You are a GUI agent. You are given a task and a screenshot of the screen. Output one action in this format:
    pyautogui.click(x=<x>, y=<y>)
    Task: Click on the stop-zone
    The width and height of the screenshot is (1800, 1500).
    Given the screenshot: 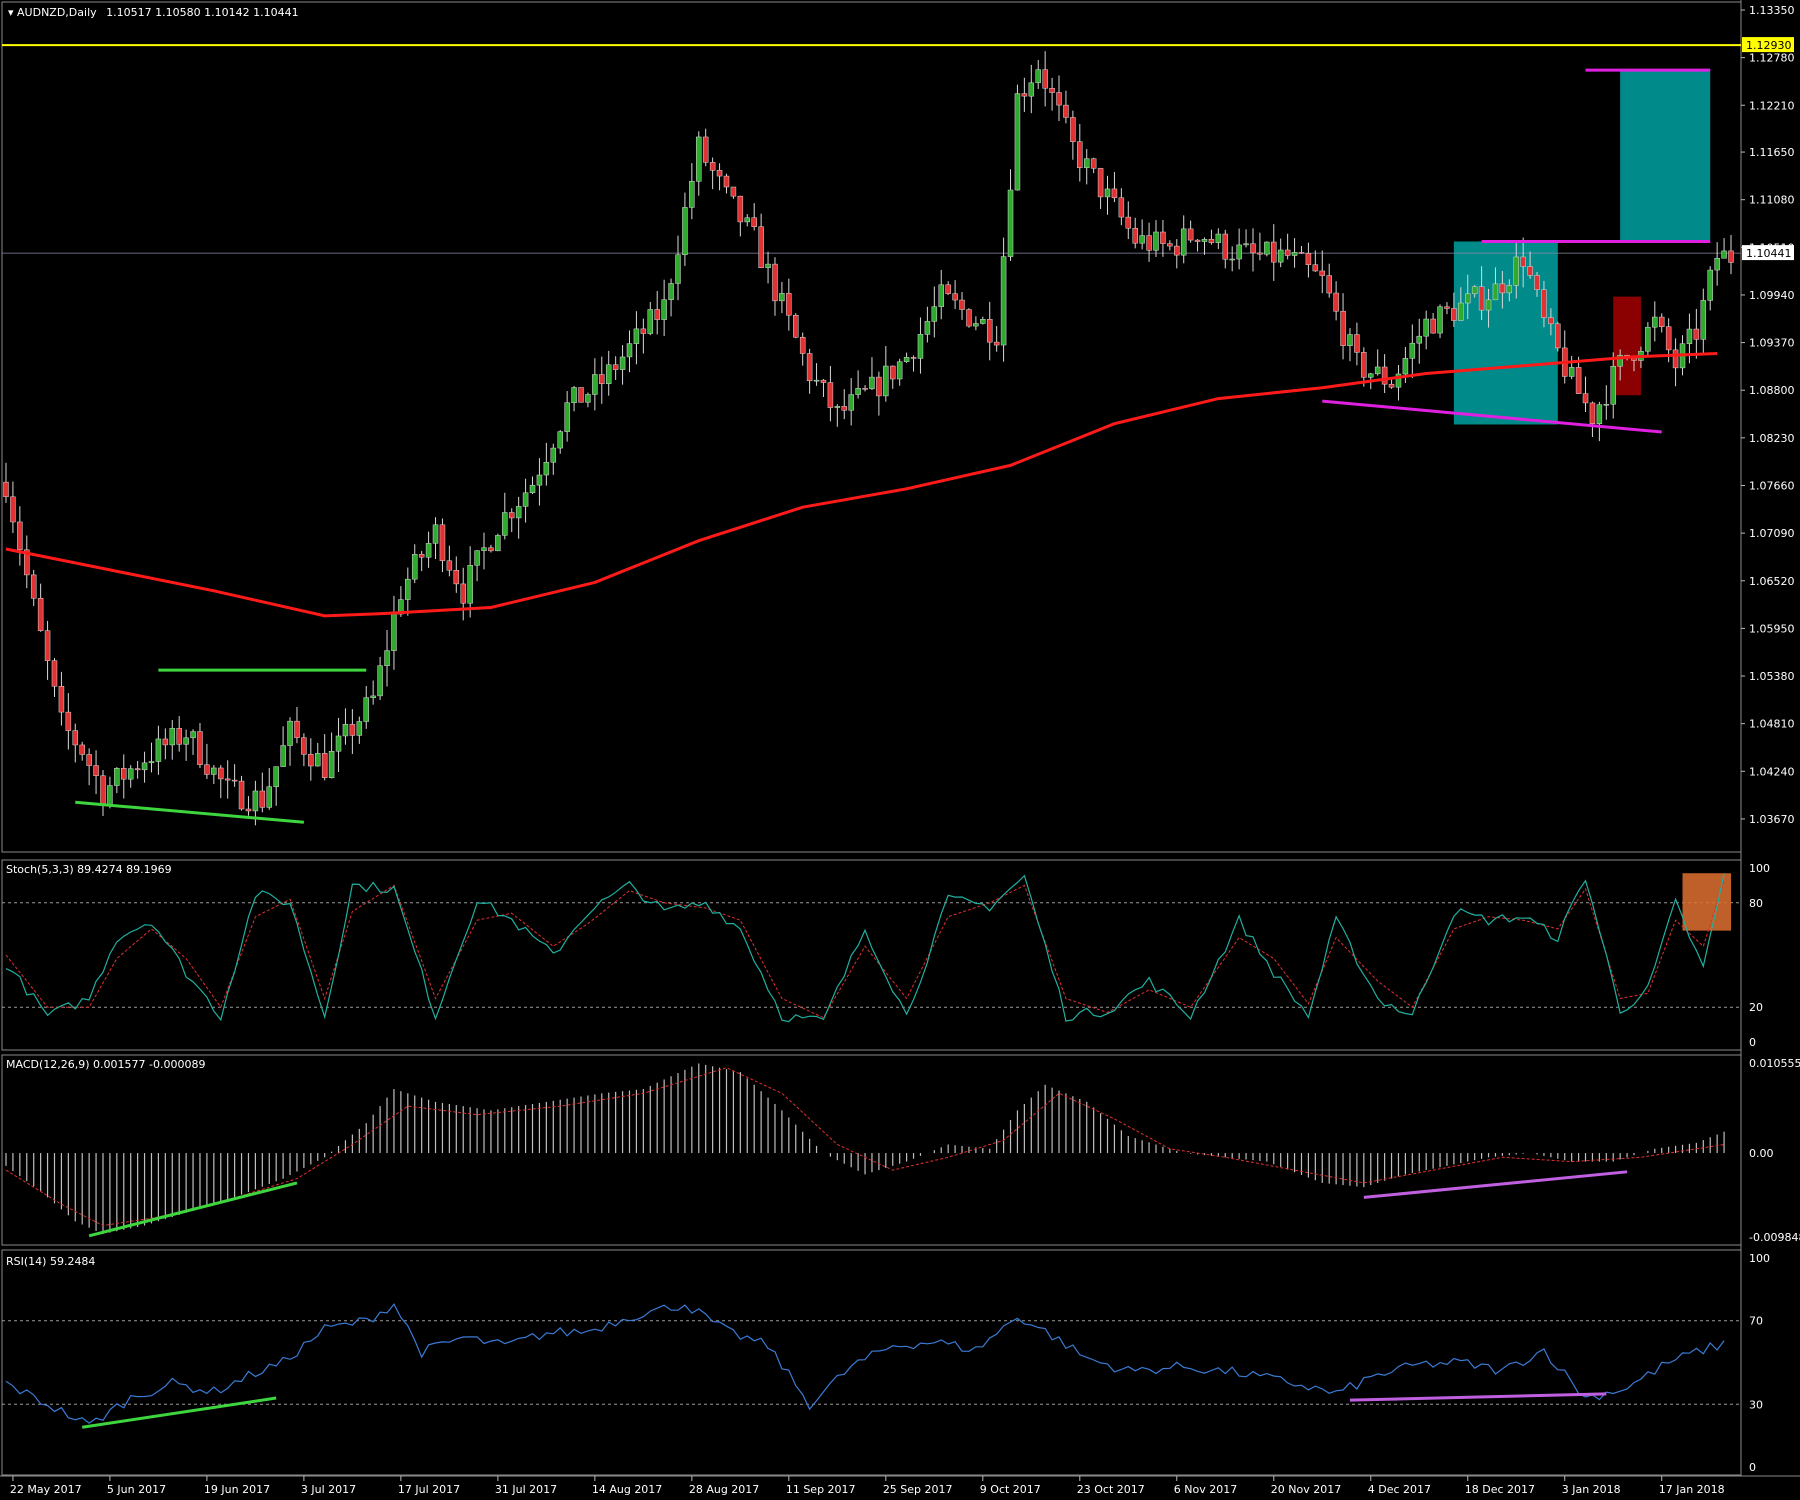 What is the action you would take?
    pyautogui.click(x=1627, y=346)
    